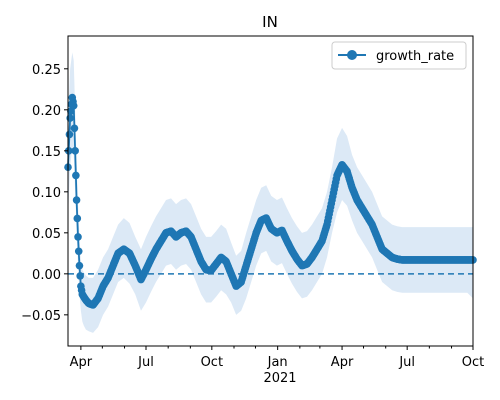 This screenshot has width=500, height=400. Describe the element at coordinates (46, 275) in the screenshot. I see `y-tick-label: 0.00` at that location.